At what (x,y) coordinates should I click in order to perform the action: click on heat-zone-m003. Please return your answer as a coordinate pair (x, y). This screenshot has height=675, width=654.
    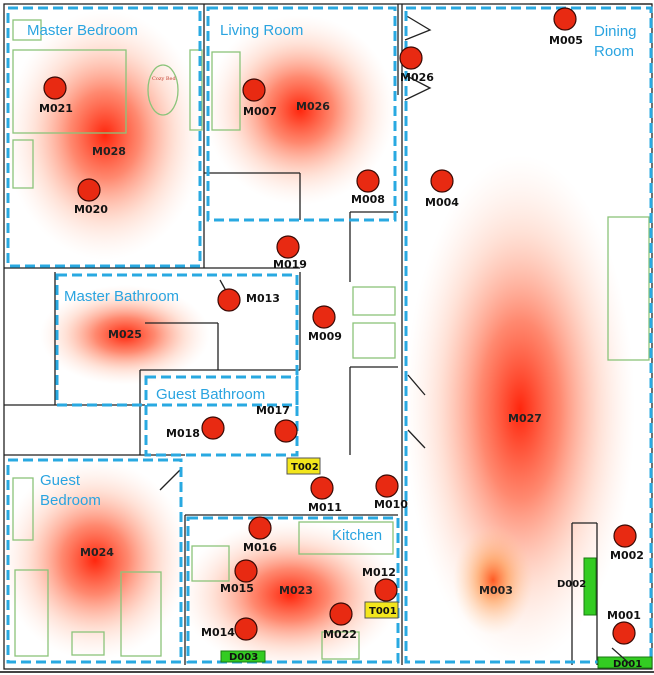
    Looking at the image, I should click on (493, 580).